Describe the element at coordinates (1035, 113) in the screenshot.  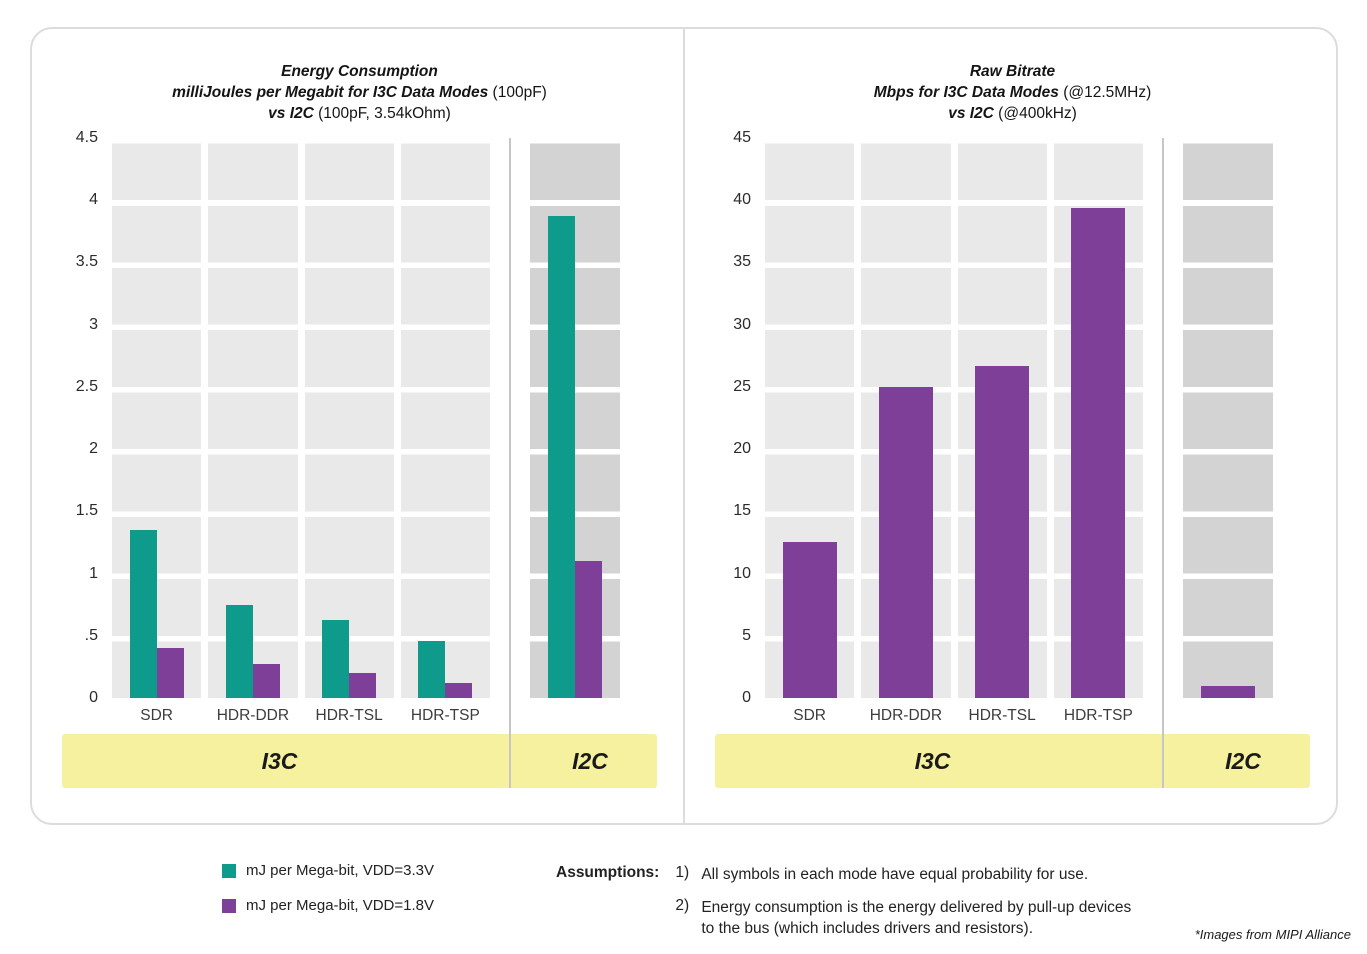
I see `chart-title-text: (@400kHz)` at that location.